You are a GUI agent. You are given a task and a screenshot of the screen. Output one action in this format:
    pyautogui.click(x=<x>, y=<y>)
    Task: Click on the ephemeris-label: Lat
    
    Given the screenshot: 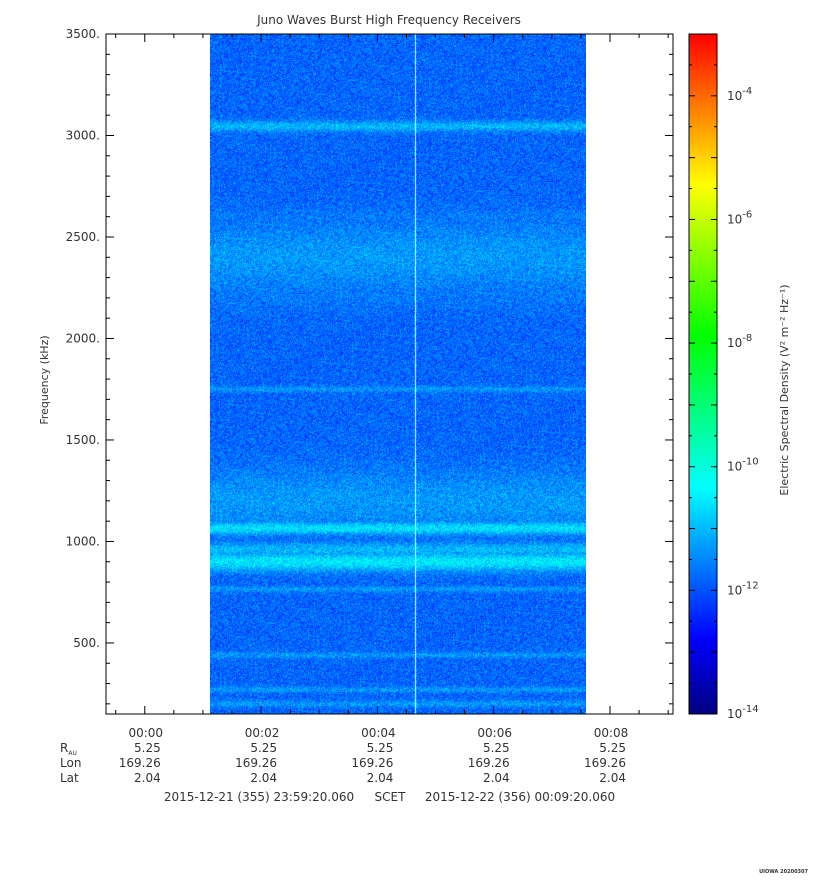 What is the action you would take?
    pyautogui.click(x=69, y=778)
    